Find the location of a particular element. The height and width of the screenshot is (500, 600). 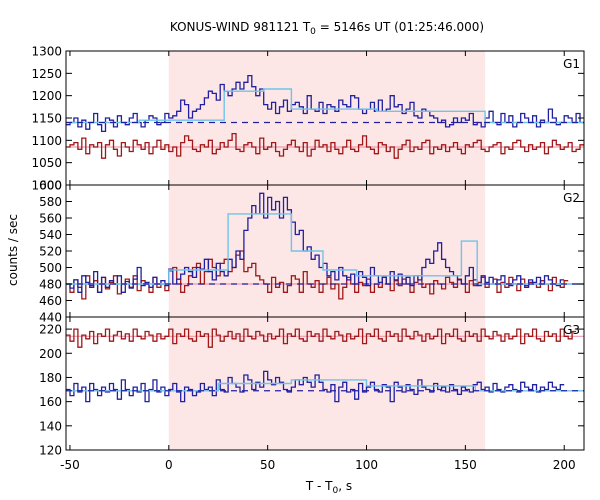

y-tick-label: 1100 is located at coordinates (46, 141).